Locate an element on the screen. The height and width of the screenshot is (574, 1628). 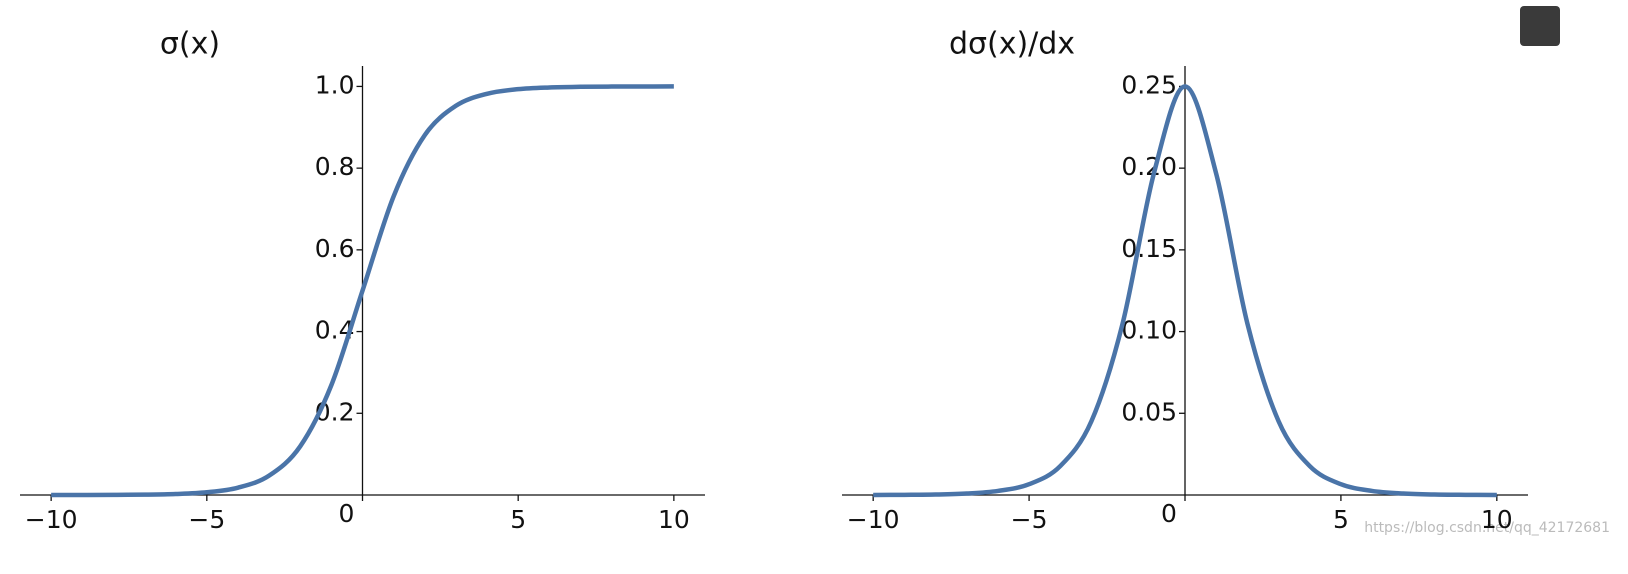
chart-title: dσ(x)/dx is located at coordinates (1012, 44).